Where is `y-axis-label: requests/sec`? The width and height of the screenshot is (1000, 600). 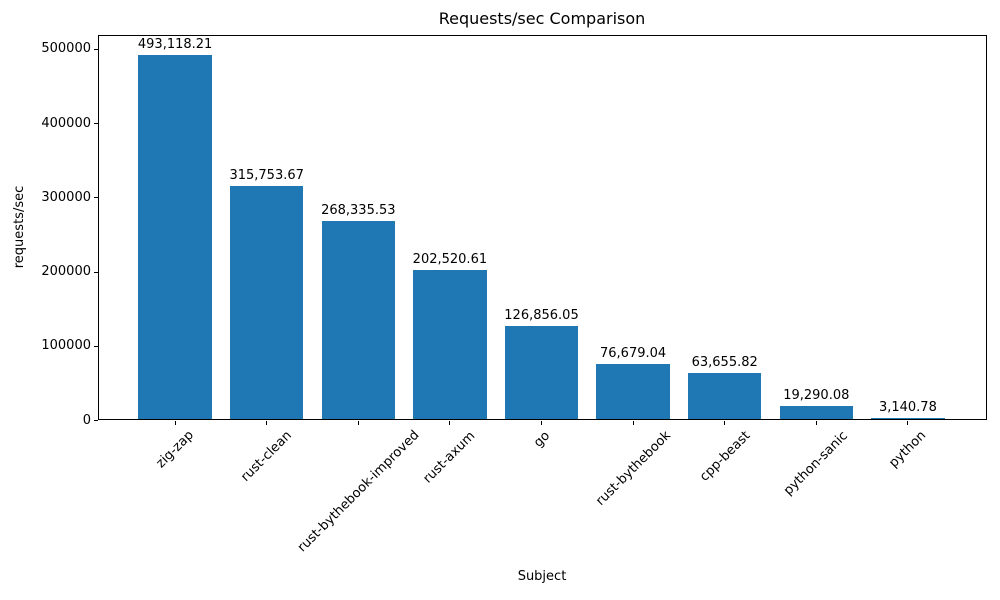
y-axis-label: requests/sec is located at coordinates (19, 227).